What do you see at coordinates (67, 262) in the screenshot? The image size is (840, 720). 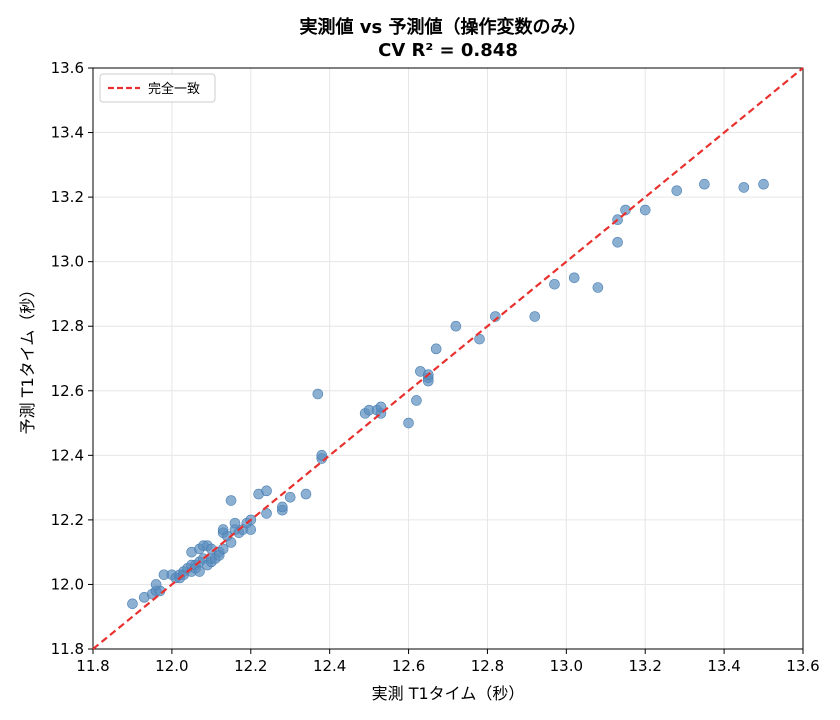 I see `y-tick-label: 13.0` at bounding box center [67, 262].